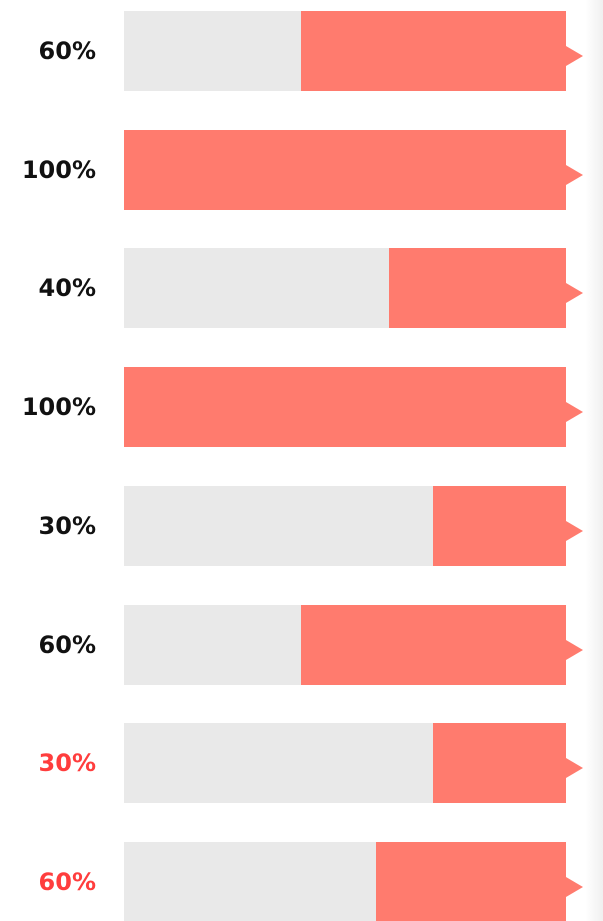 This screenshot has height=921, width=603. I want to click on row-percent-label: 40%, so click(67, 288).